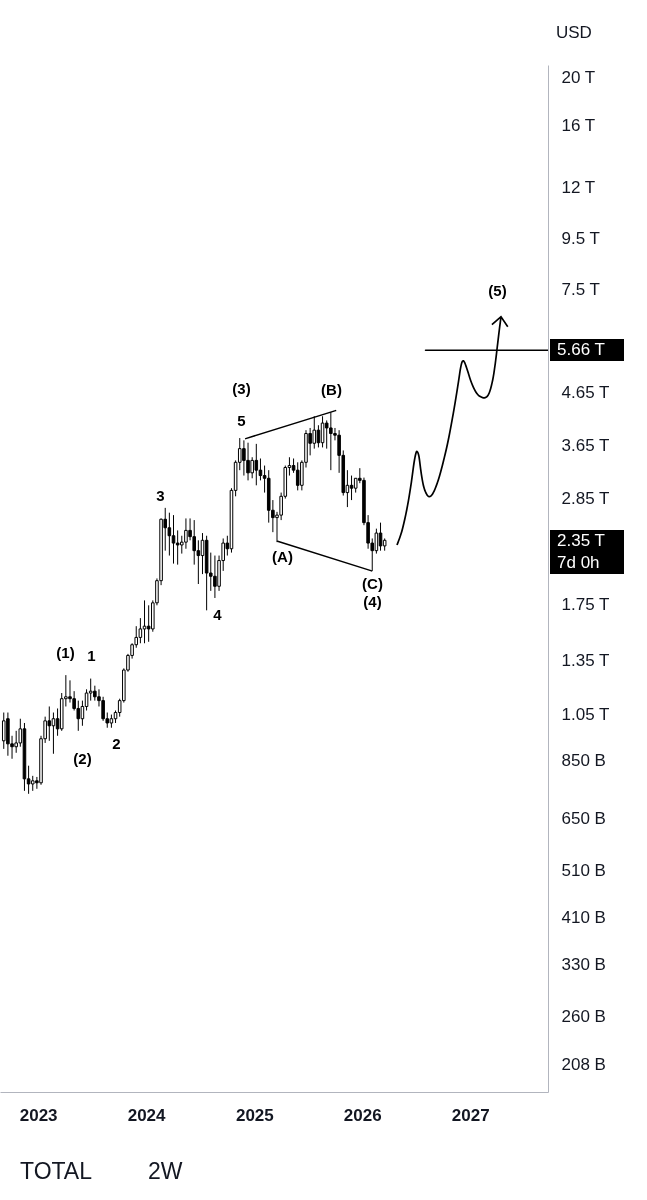 The image size is (647, 1200). Describe the element at coordinates (578, 188) in the screenshot. I see `y-tick-label: 12 T` at that location.